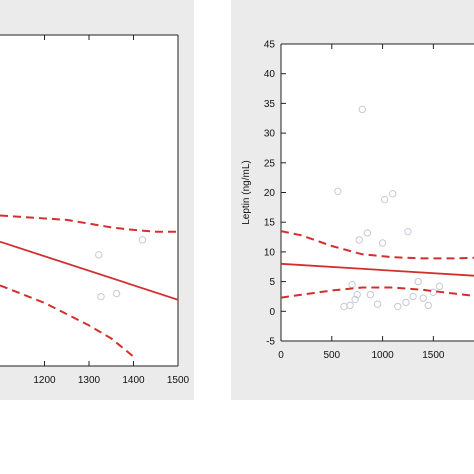 The height and width of the screenshot is (474, 474). Describe the element at coordinates (270, 223) in the screenshot. I see `right-y-tick-label: 15` at that location.